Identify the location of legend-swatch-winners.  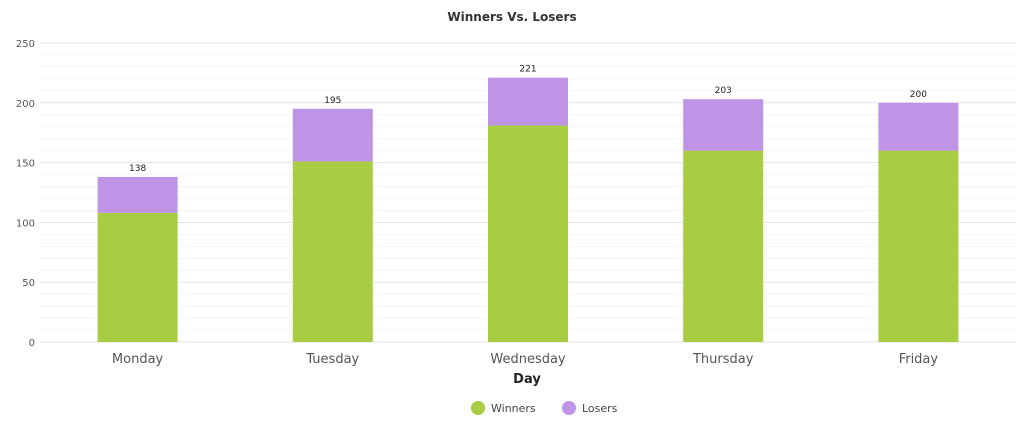
(478, 408).